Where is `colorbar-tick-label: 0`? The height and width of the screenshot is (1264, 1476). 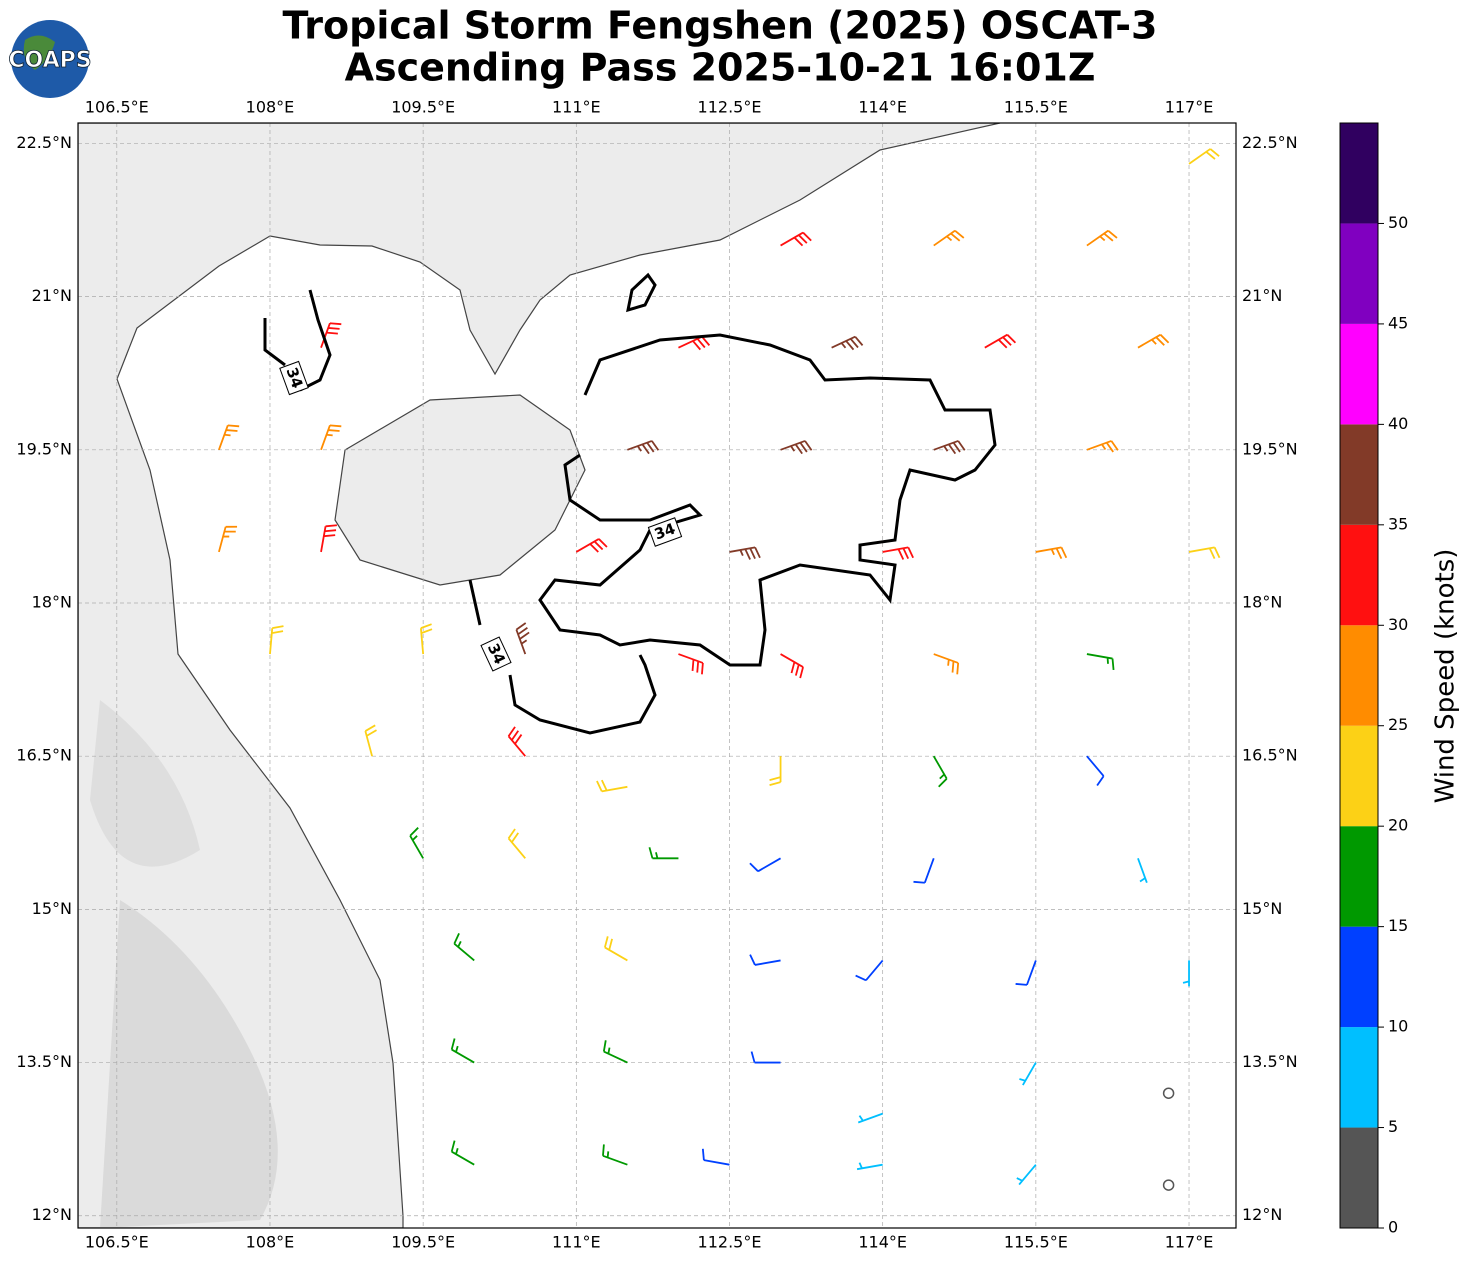 colorbar-tick-label: 0 is located at coordinates (1393, 1227).